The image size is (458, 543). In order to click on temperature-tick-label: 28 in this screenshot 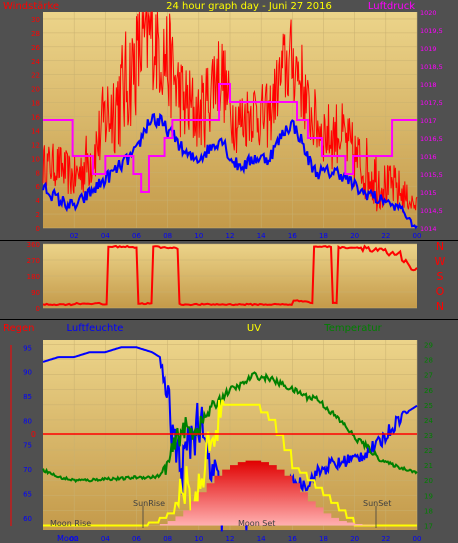, I will do `click(428, 361)`.